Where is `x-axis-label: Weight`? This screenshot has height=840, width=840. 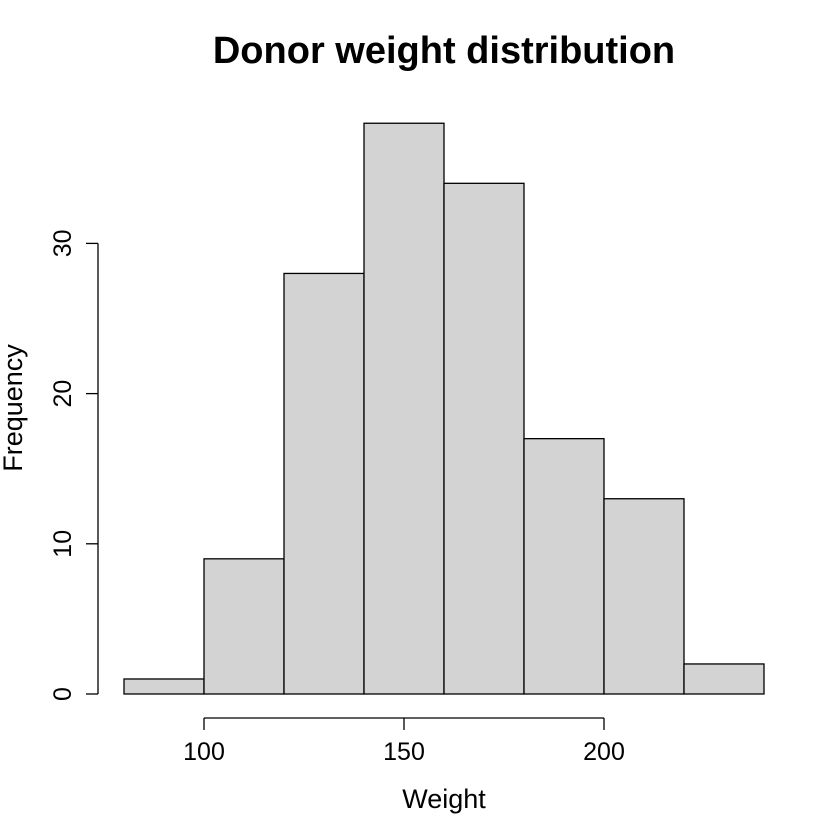 x-axis-label: Weight is located at coordinates (444, 799).